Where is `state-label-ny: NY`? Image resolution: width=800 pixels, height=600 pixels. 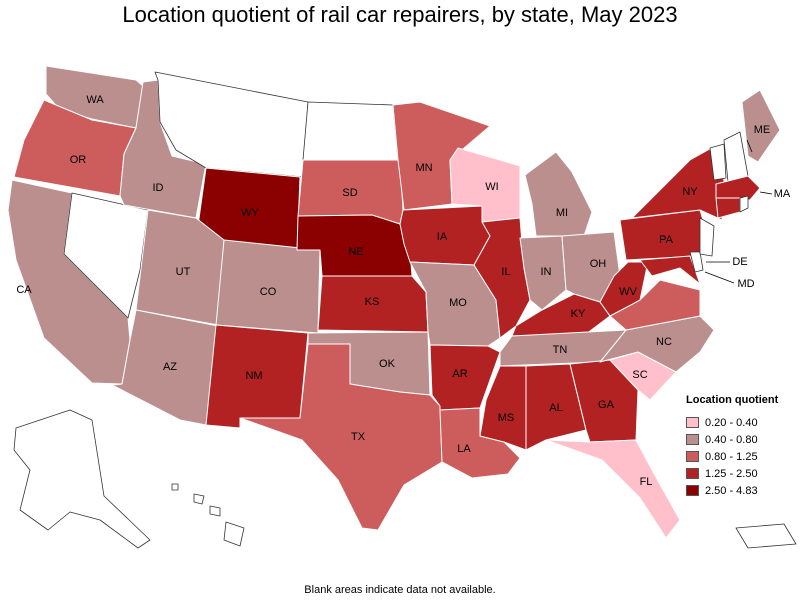
state-label-ny: NY is located at coordinates (690, 192).